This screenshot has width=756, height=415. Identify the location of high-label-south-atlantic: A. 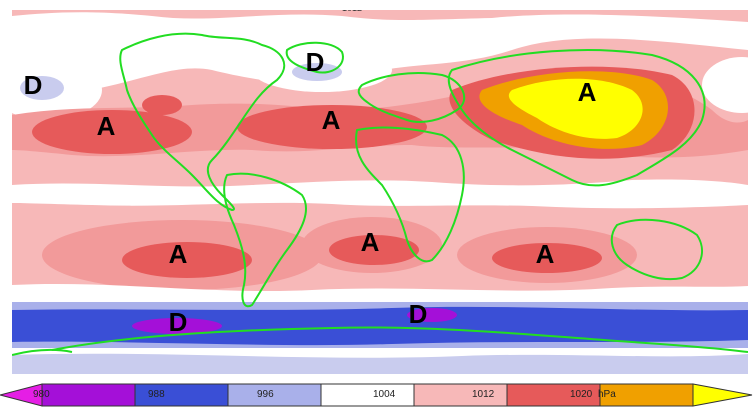
(370, 242).